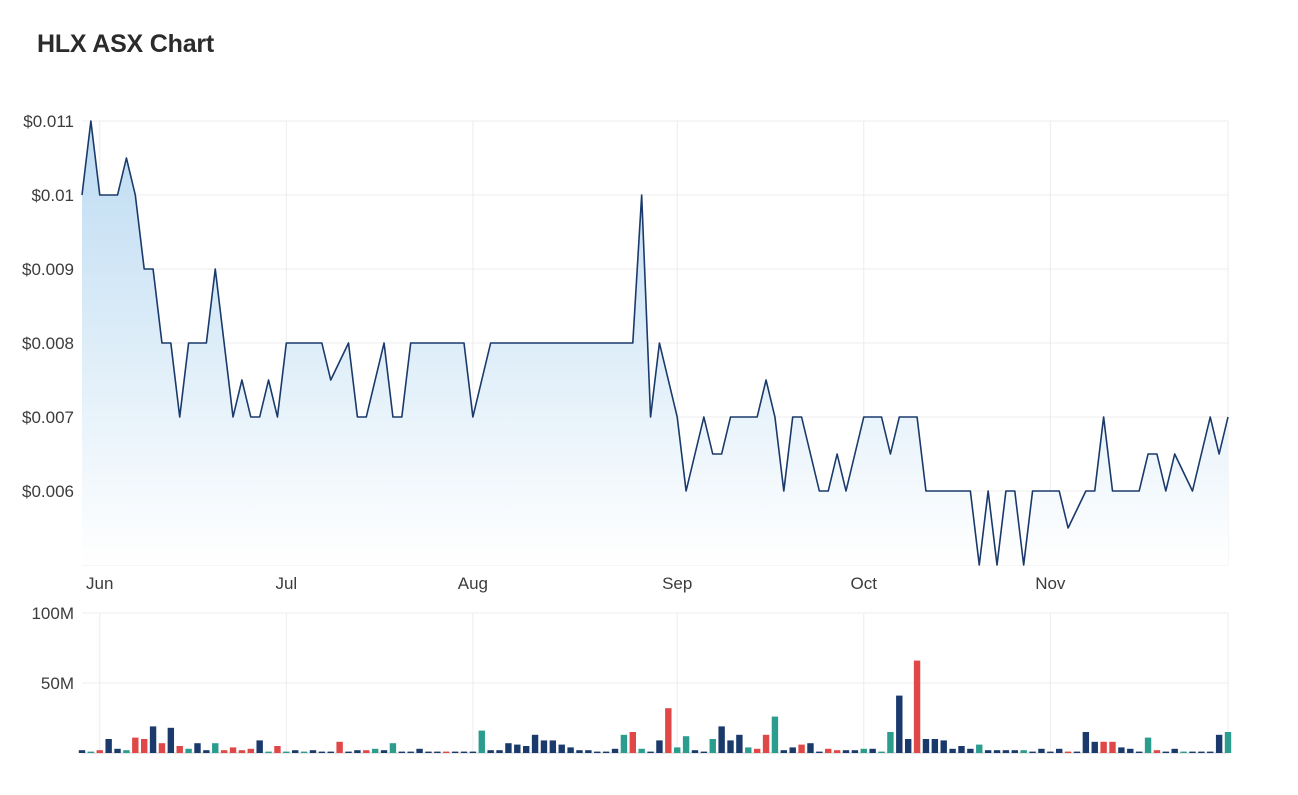 The width and height of the screenshot is (1298, 795). What do you see at coordinates (677, 583) in the screenshot?
I see `x-tick-label: Sep` at bounding box center [677, 583].